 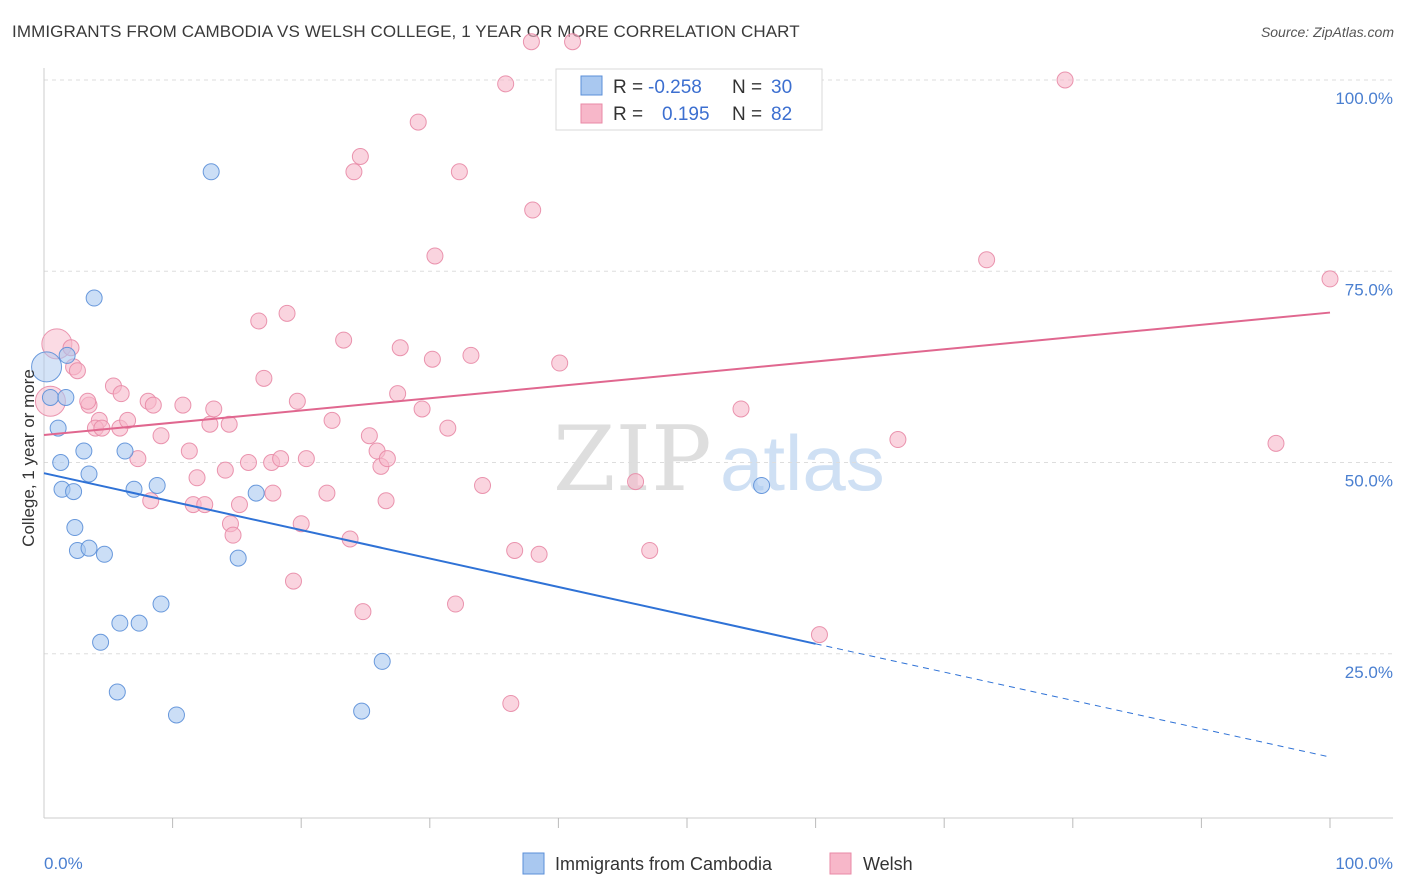 What do you see at coordinates (1369, 481) in the screenshot?
I see `y-tick-label-50: 50.0%` at bounding box center [1369, 481].